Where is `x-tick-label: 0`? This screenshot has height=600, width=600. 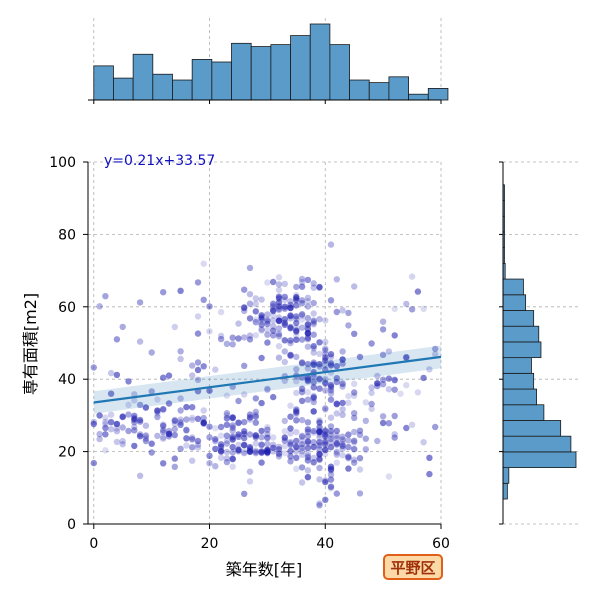 x-tick-label: 0 is located at coordinates (93, 544).